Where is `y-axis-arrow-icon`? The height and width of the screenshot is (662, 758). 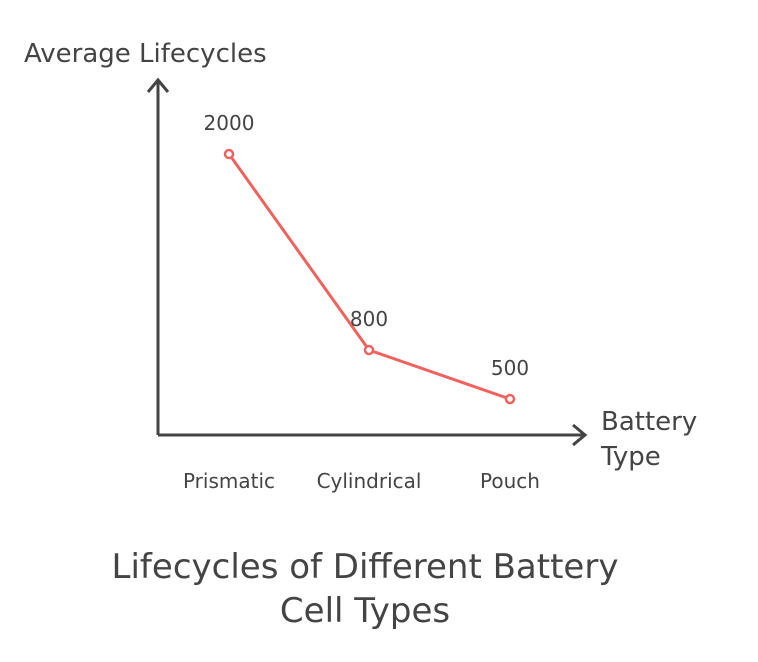 y-axis-arrow-icon is located at coordinates (158, 85).